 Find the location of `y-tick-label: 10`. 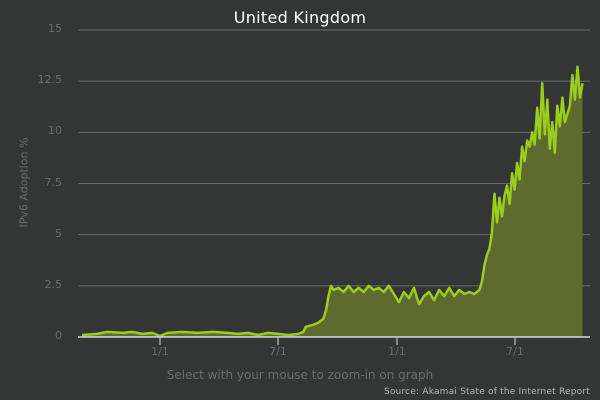

y-tick-label: 10 is located at coordinates (55, 131).